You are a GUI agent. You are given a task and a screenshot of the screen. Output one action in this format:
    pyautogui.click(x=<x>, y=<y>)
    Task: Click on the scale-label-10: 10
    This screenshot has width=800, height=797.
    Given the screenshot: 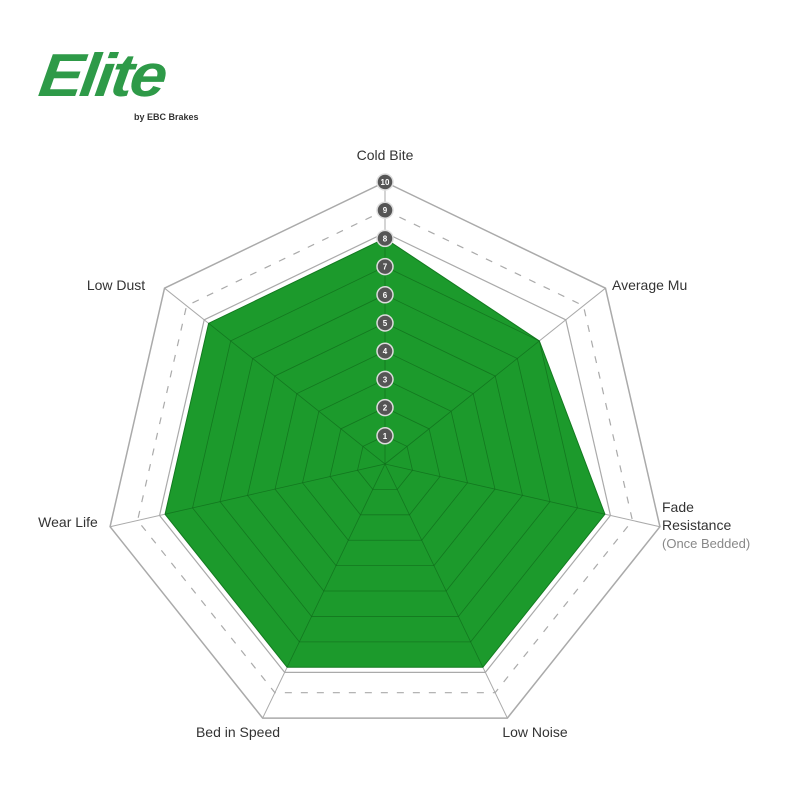 What is the action you would take?
    pyautogui.click(x=385, y=182)
    